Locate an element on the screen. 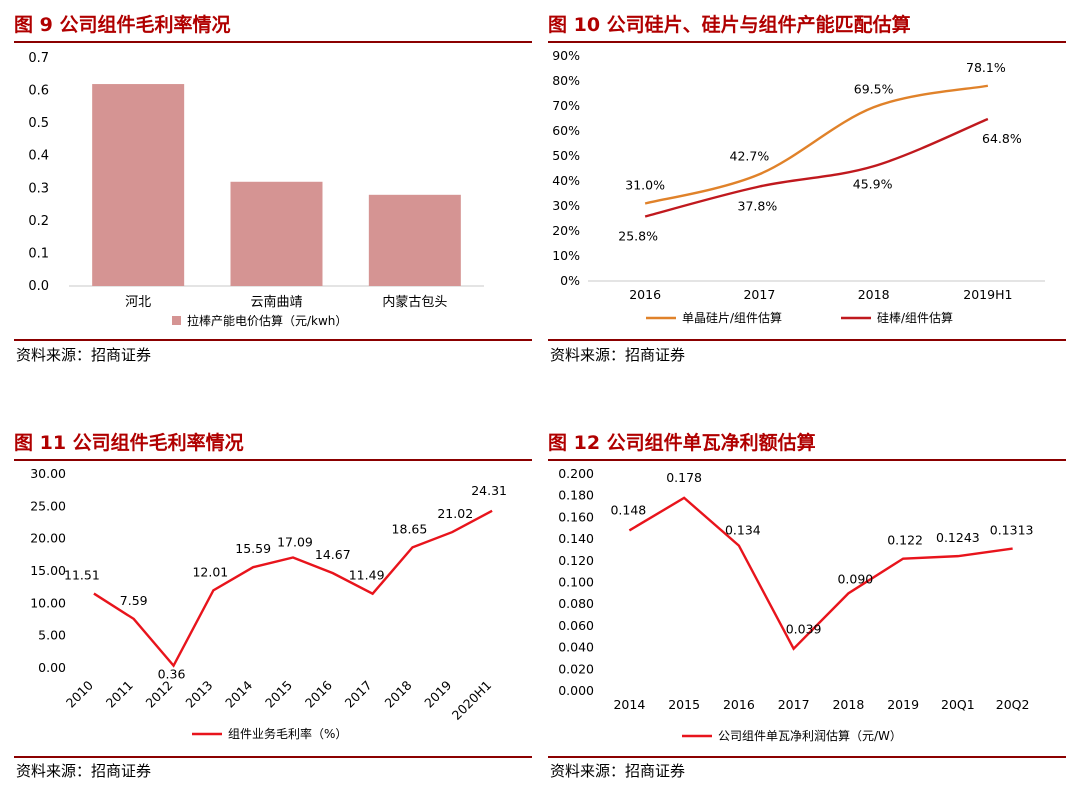 This screenshot has height=786, width=1080. figure-title: 图 10 公司硅片、硅片与组件产能匹配估算 is located at coordinates (729, 25).